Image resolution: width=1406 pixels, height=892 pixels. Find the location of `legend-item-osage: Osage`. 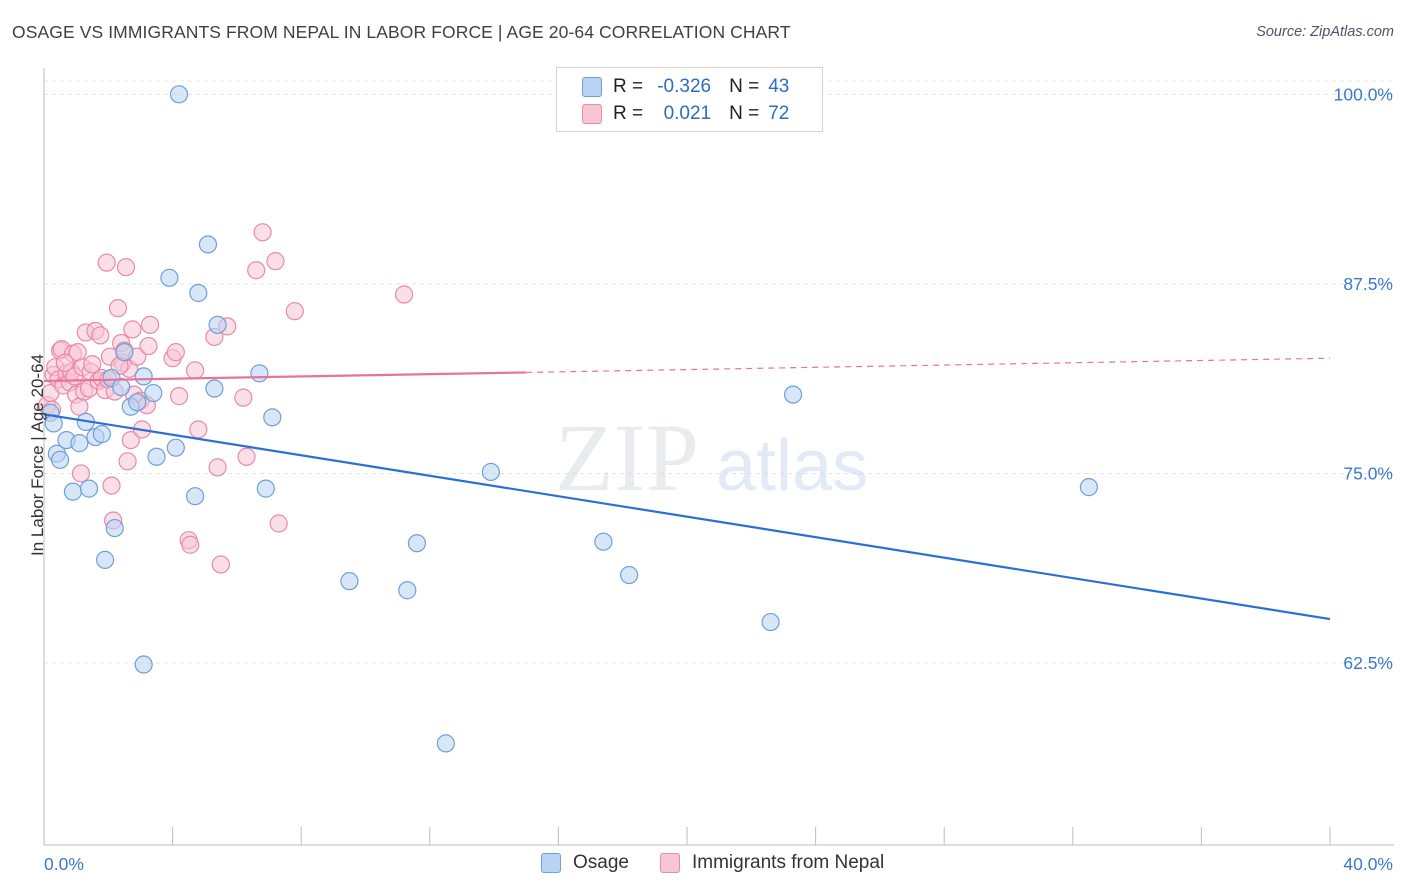

legend-item-osage: Osage is located at coordinates (585, 863).